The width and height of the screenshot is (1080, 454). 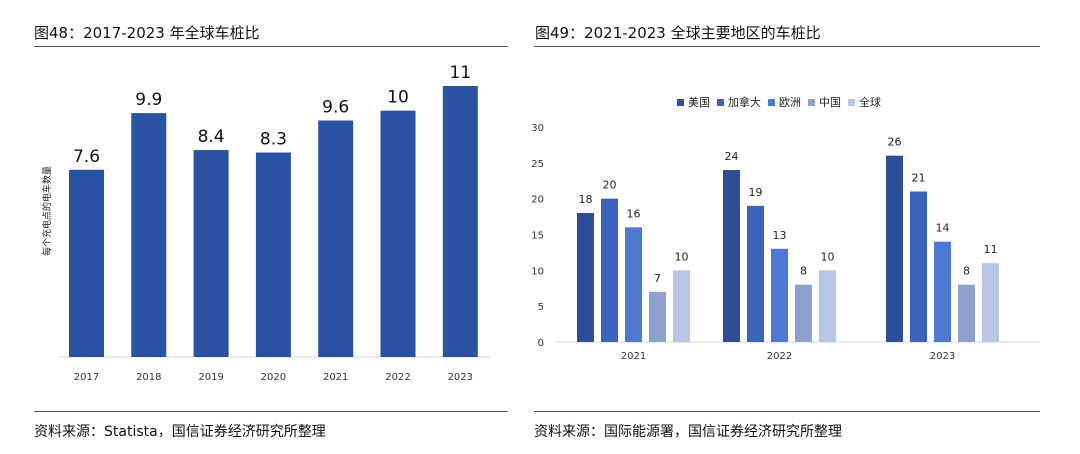 What do you see at coordinates (273, 254) in the screenshot?
I see `left-bar-2020` at bounding box center [273, 254].